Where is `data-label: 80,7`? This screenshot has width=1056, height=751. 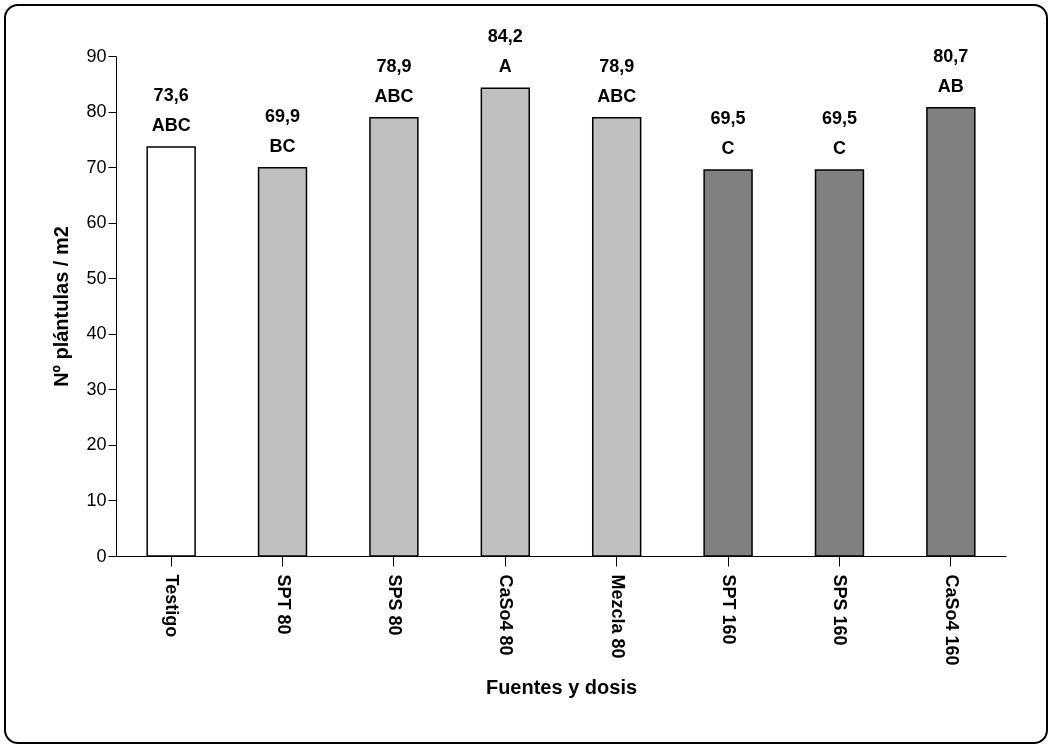
data-label: 80,7 is located at coordinates (951, 55).